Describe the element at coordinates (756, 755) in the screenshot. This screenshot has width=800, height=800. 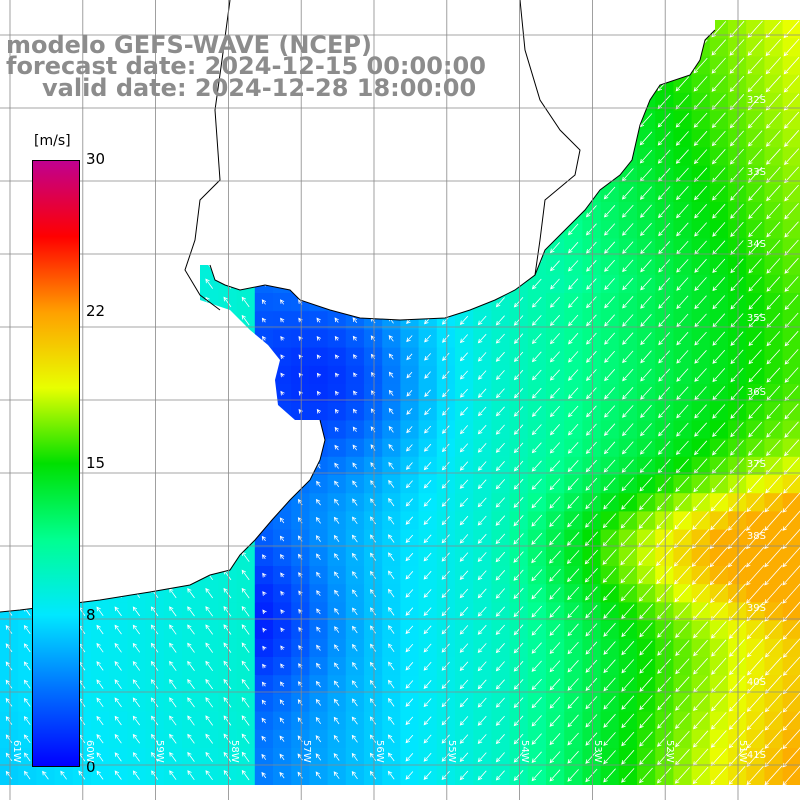
I see `lat-label: 41S` at that location.